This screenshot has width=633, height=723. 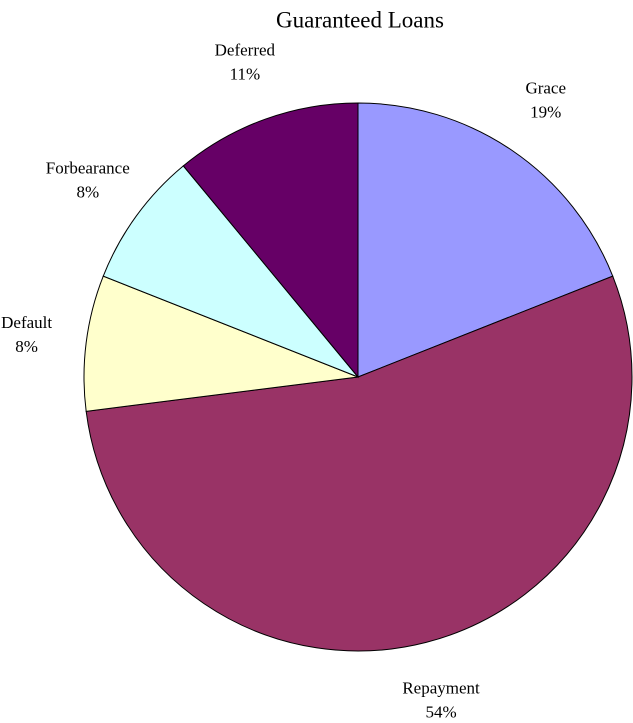 I want to click on slice-label: Grace, so click(x=545, y=88).